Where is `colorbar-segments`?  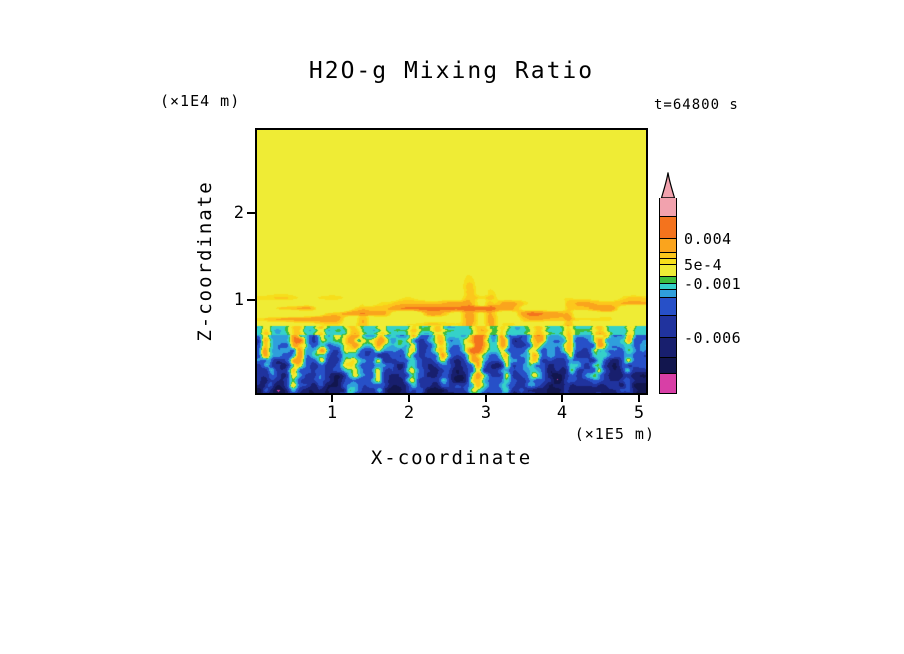 colorbar-segments is located at coordinates (668, 296).